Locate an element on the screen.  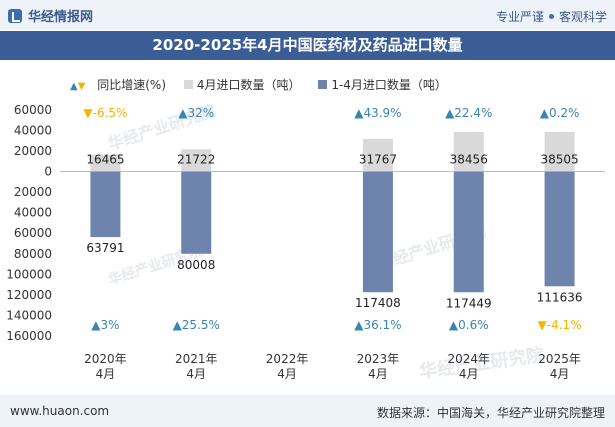
growth-label-cumulative: ▲0.6% is located at coordinates (469, 325).